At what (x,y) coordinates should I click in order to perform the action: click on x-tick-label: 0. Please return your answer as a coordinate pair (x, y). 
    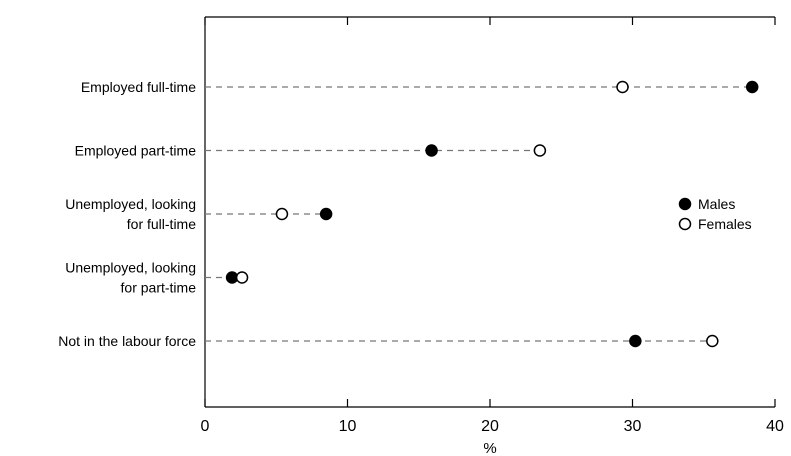
    Looking at the image, I should click on (205, 426).